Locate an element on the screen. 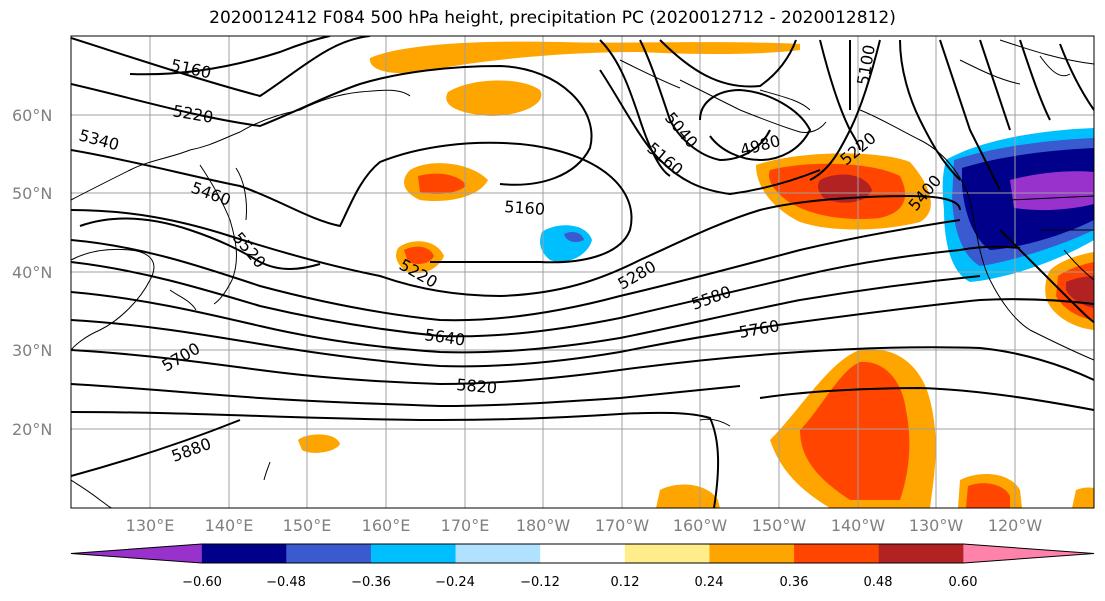  lon-tick-label: 150°W is located at coordinates (779, 525).